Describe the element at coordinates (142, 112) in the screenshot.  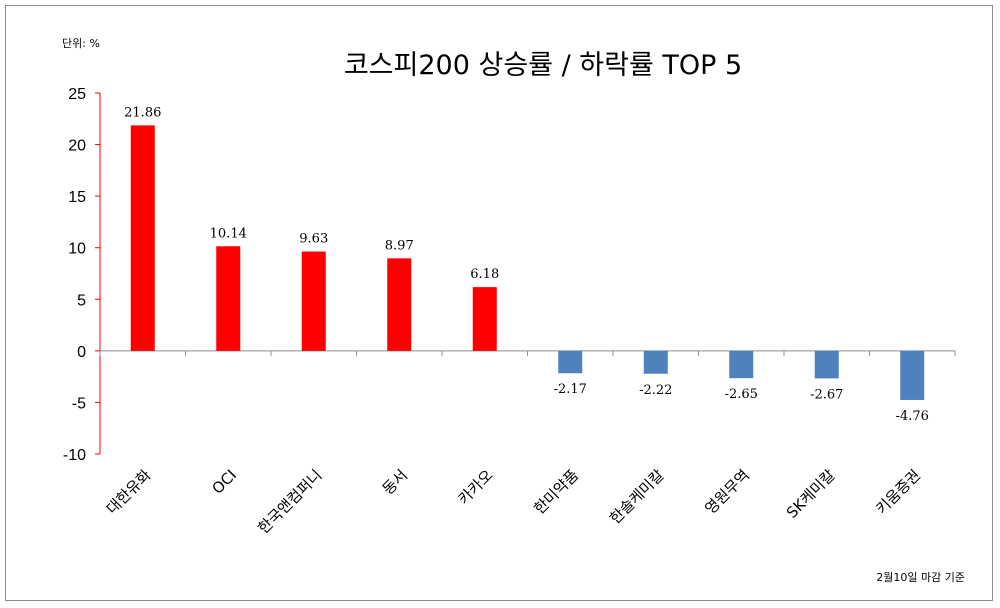
I see `value-label: 21.86` at that location.